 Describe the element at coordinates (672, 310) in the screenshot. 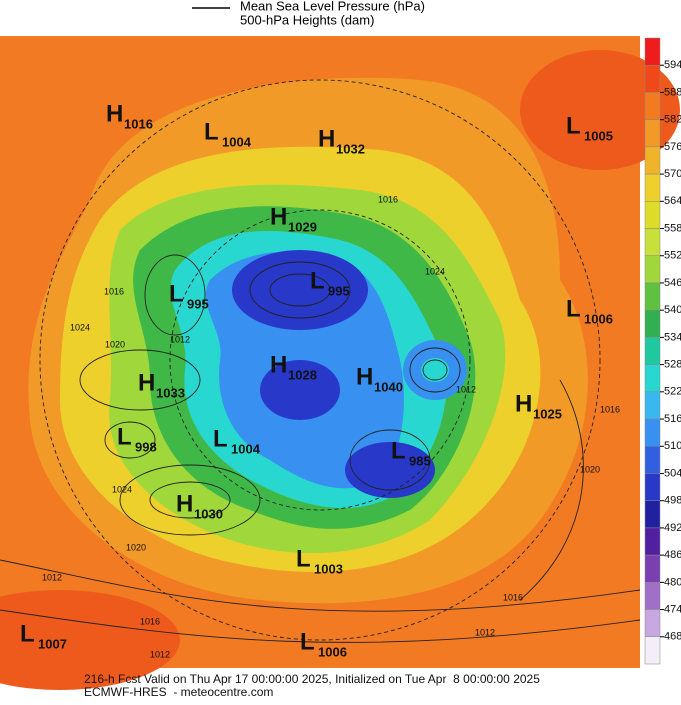

I see `colorbar-label: 540` at that location.